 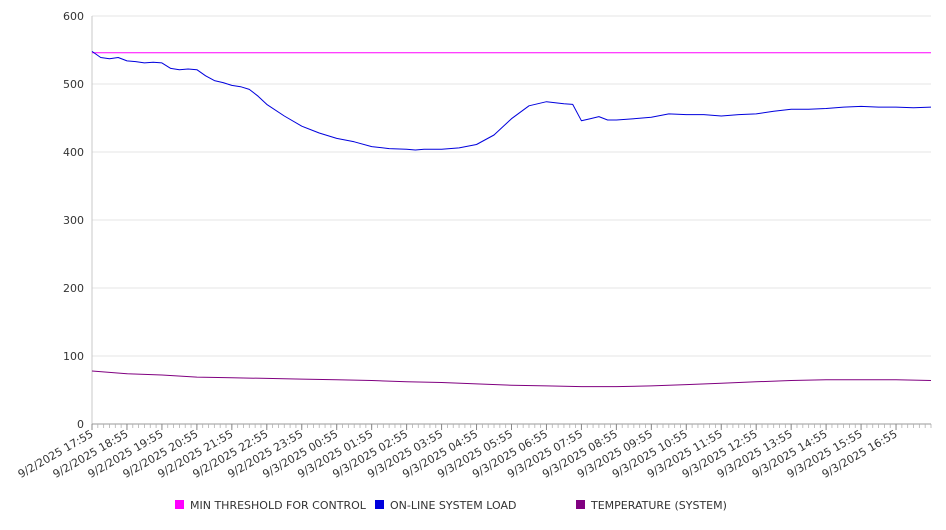 I want to click on y-tick-label: 600, so click(x=73, y=16).